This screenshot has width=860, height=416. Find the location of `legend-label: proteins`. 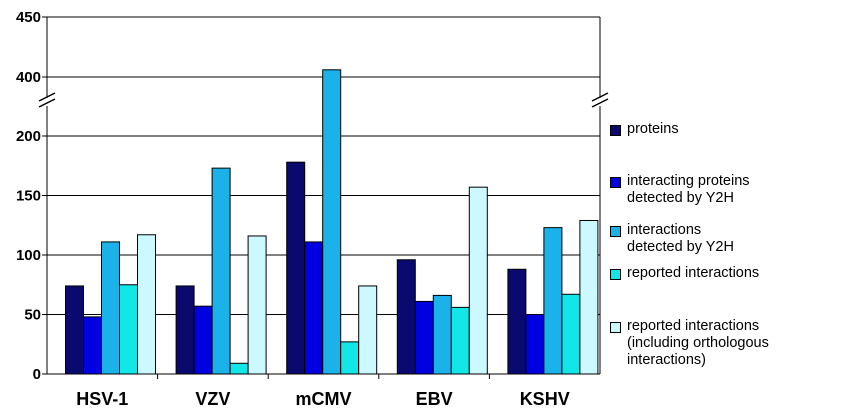

legend-label: proteins is located at coordinates (653, 129).